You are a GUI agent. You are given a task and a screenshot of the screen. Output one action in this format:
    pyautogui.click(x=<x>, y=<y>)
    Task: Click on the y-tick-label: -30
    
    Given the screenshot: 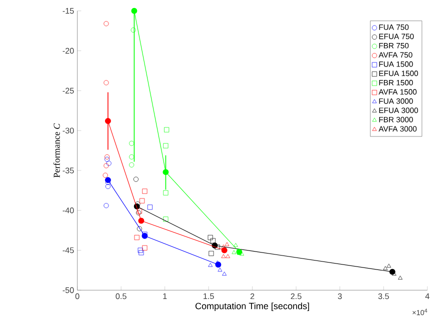 What is the action you would take?
    pyautogui.click(x=68, y=131)
    